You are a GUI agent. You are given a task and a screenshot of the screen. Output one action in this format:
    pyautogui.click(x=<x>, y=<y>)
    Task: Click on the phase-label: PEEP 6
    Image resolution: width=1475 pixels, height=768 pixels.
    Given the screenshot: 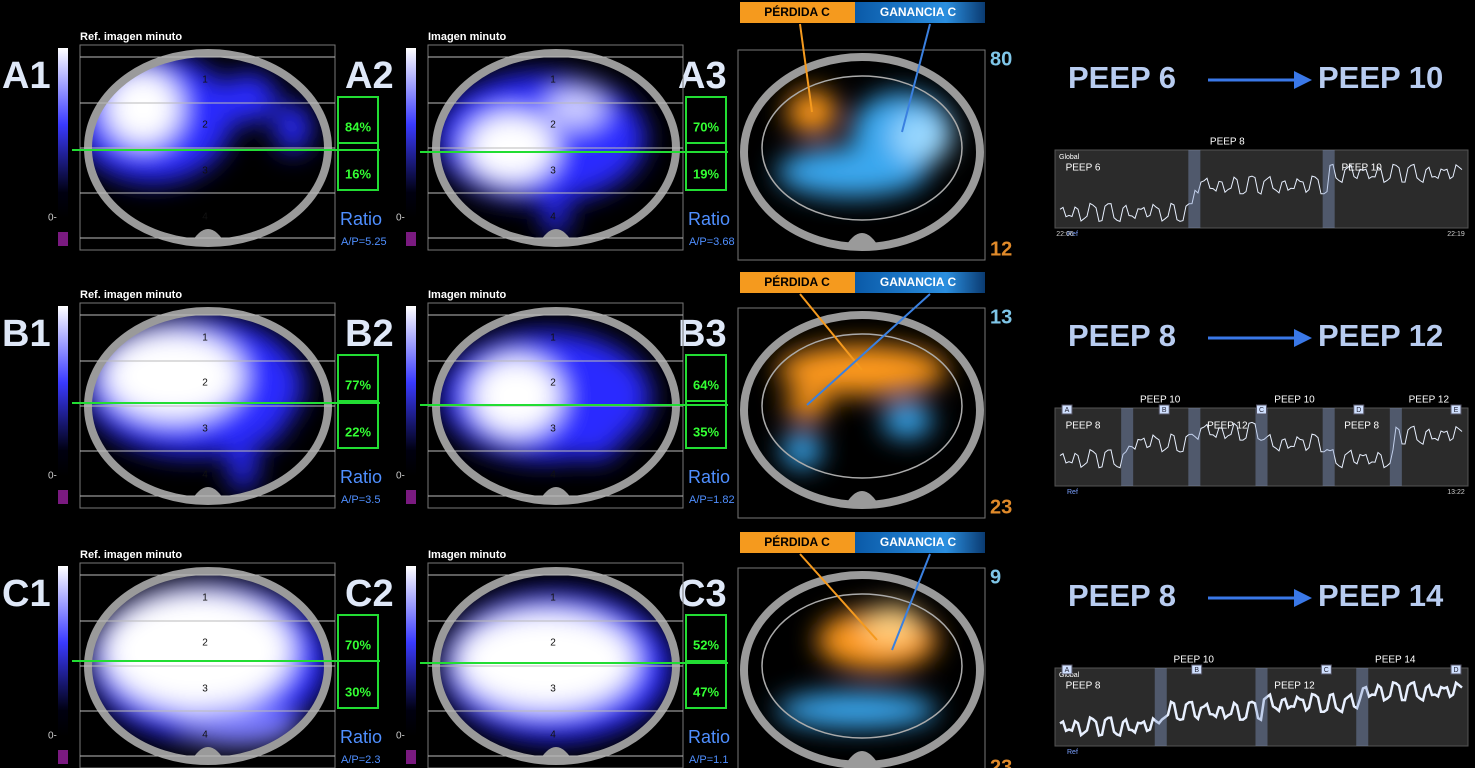 What is the action you would take?
    pyautogui.click(x=1083, y=168)
    